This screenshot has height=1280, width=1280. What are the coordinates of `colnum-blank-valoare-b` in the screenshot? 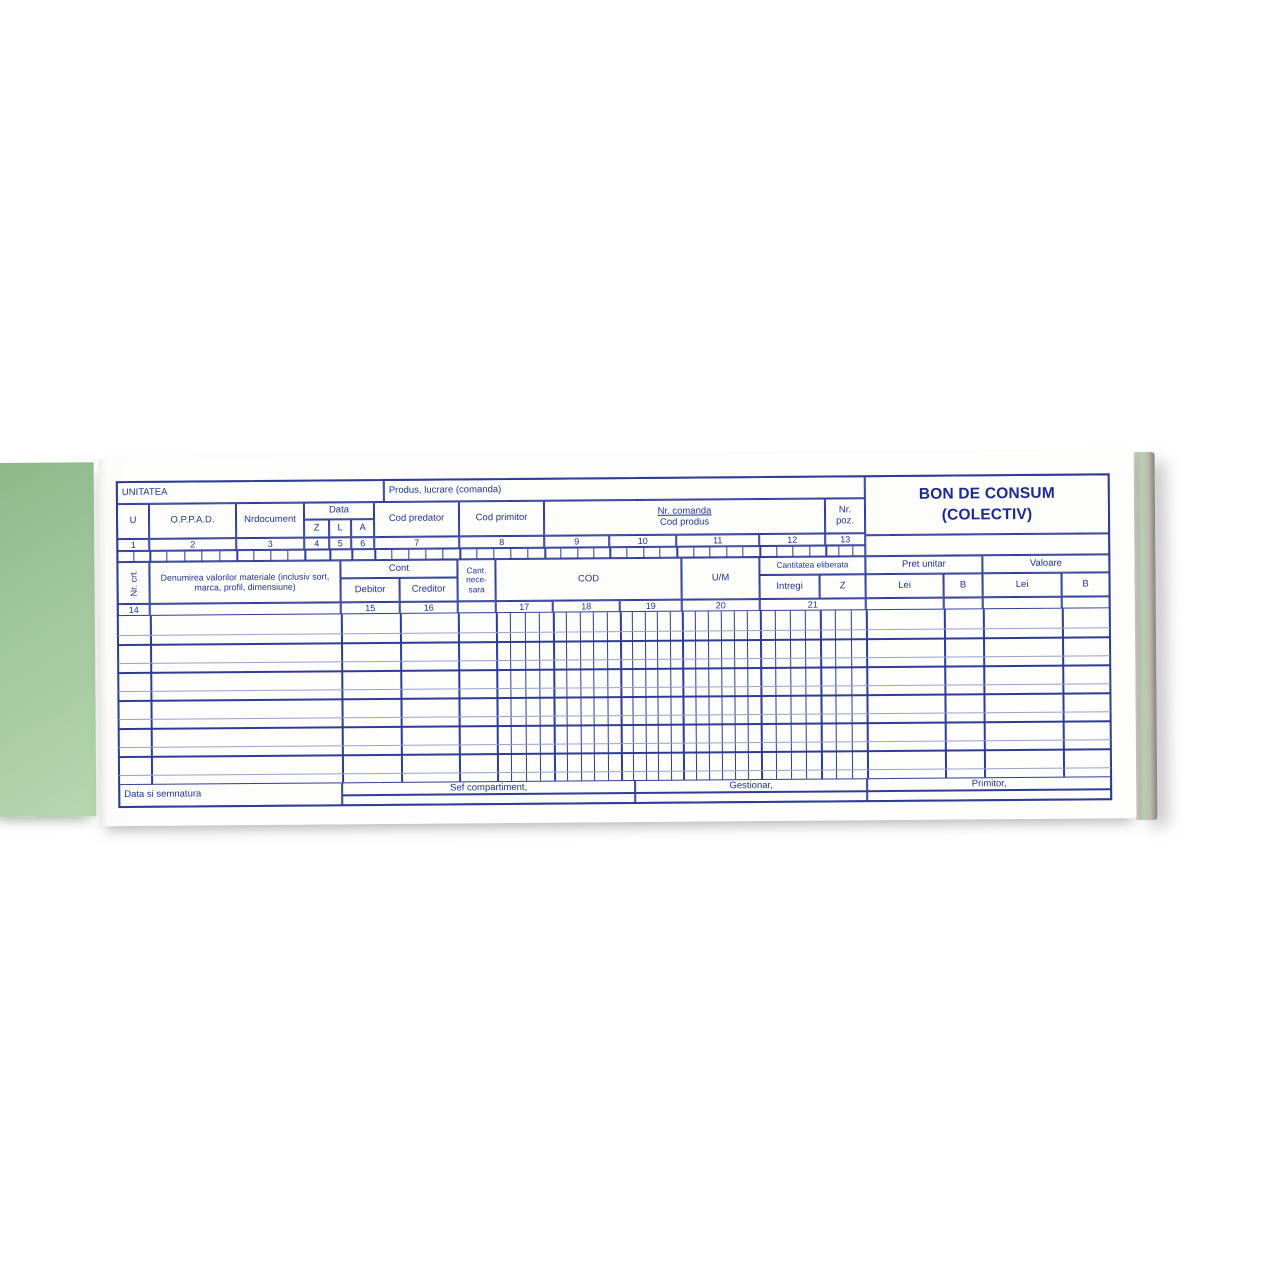 It's located at (1085, 602).